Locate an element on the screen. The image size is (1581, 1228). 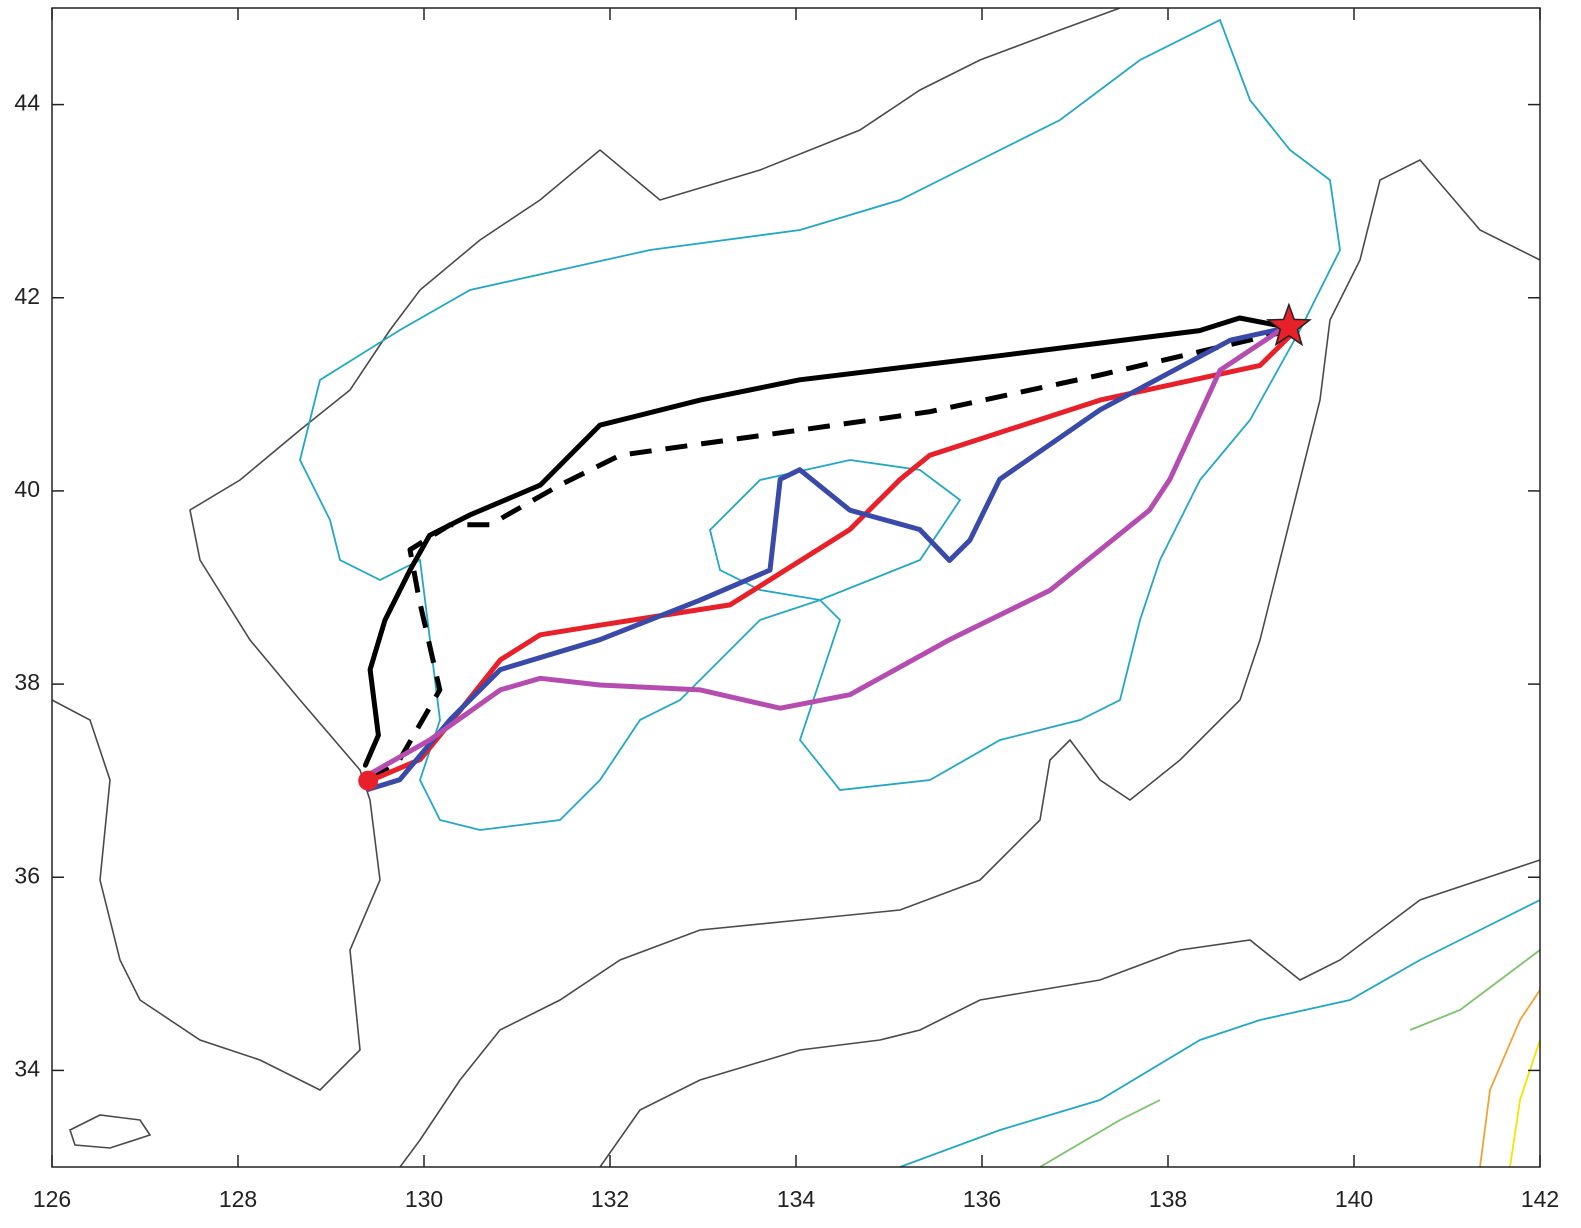
x-tick-label: 128 is located at coordinates (238, 1199).